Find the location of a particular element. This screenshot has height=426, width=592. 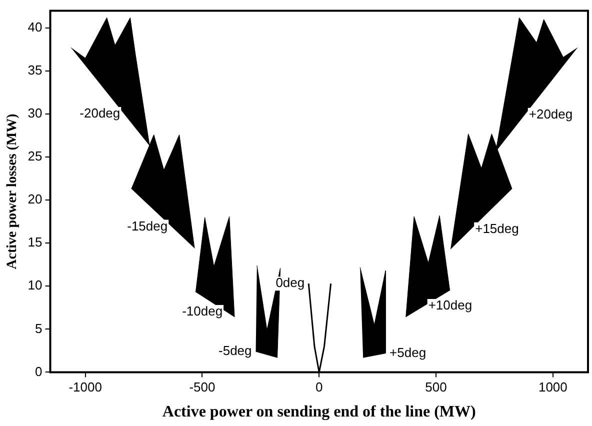

x-axis-title: Active power on sending end of the line (MW) is located at coordinates (319, 412).